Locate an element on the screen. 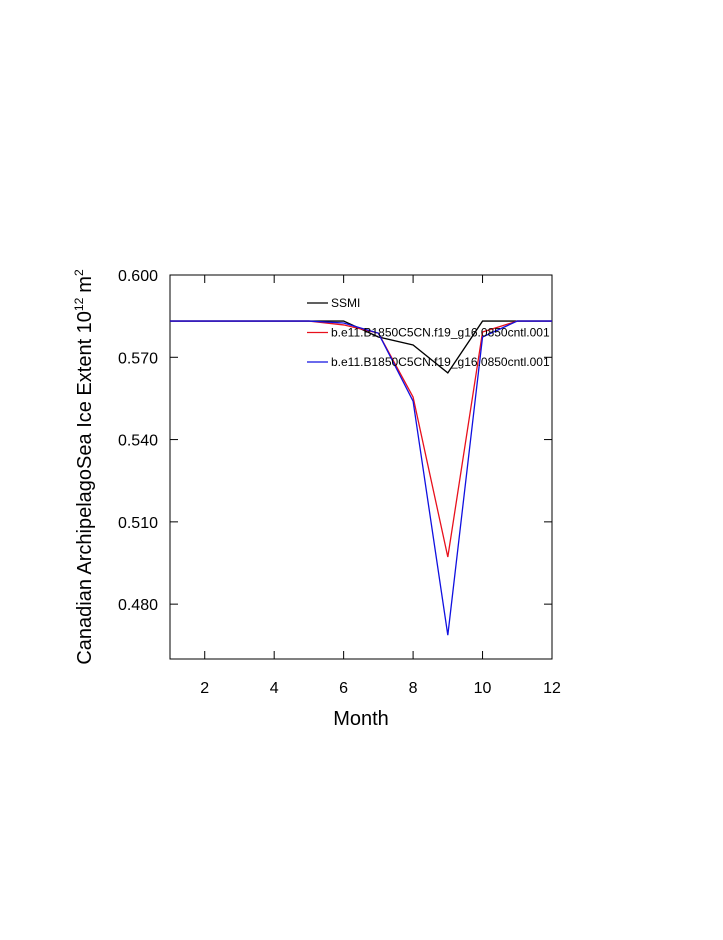 This screenshot has width=723, height=940. x-tick-label: 2 is located at coordinates (204, 688).